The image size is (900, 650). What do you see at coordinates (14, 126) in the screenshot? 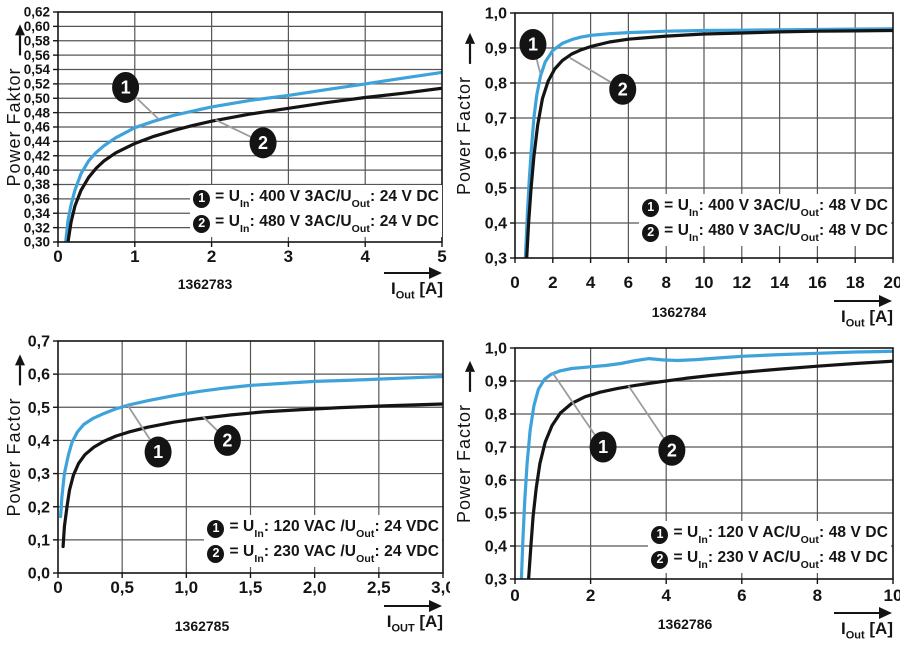
I see `y-axis-title: Power Faktor` at bounding box center [14, 126].